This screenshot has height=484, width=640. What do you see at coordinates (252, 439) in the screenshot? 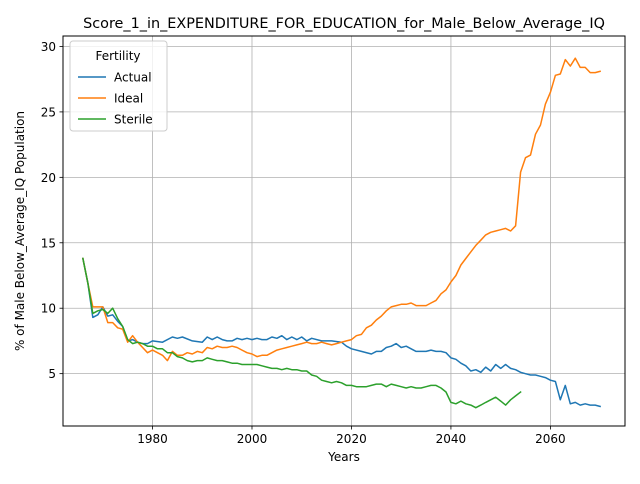
I see `x-tick-label: 2000` at bounding box center [252, 439].